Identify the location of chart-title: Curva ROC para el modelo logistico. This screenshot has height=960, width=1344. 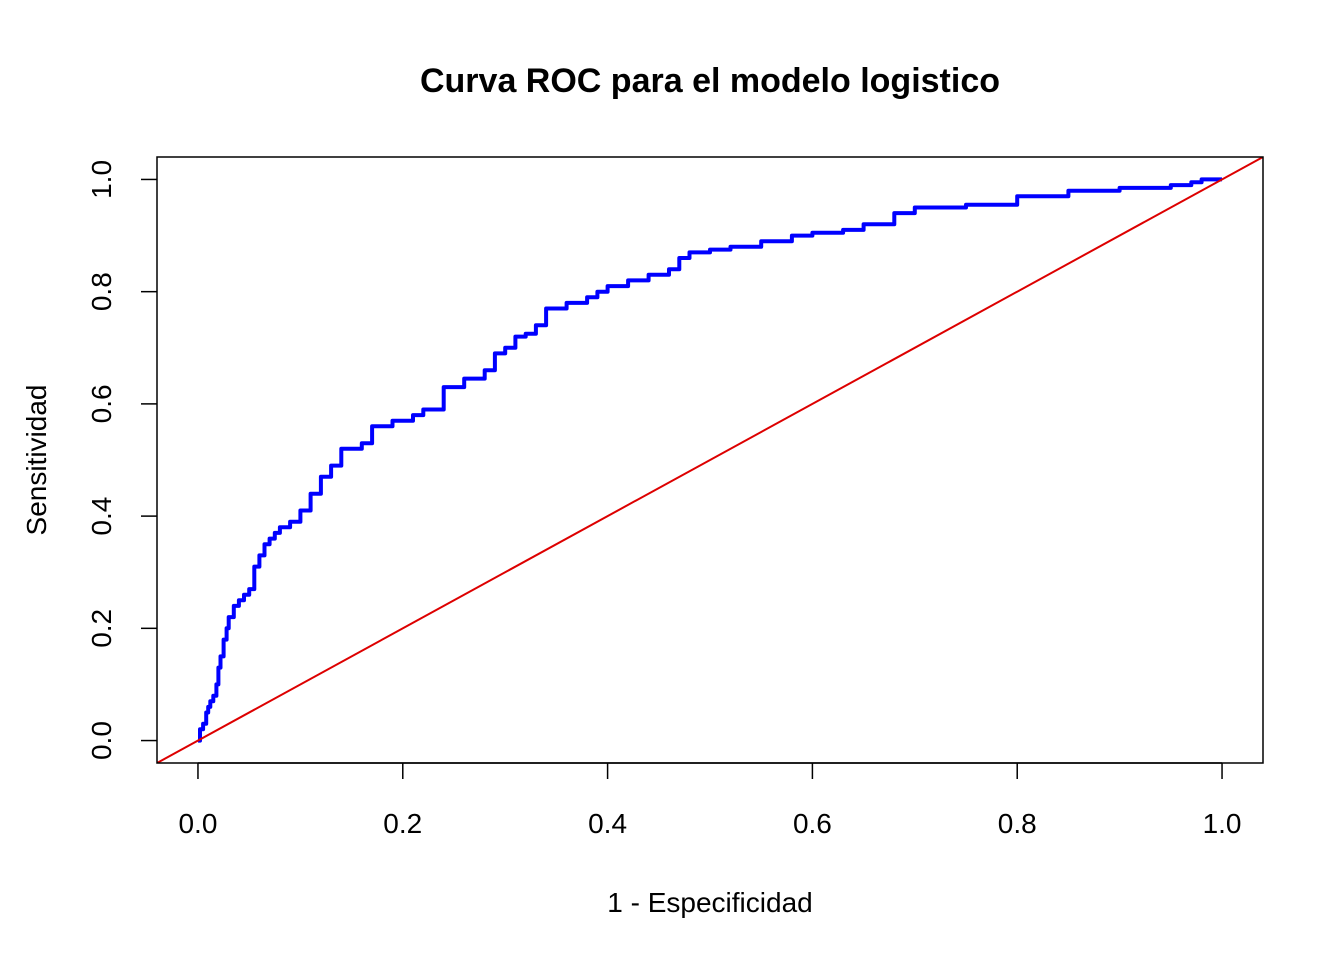
(710, 81).